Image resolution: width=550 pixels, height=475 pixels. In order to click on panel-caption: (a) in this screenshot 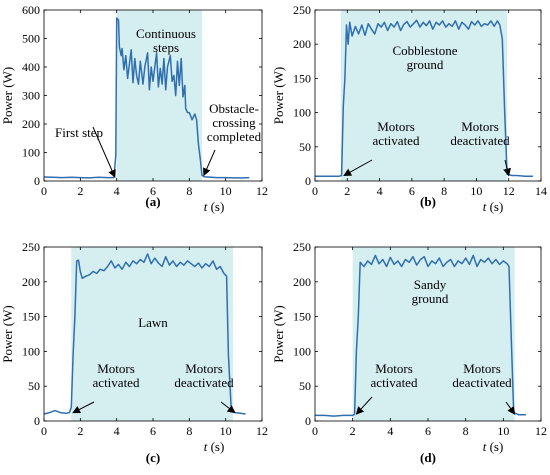, I will do `click(152, 201)`.